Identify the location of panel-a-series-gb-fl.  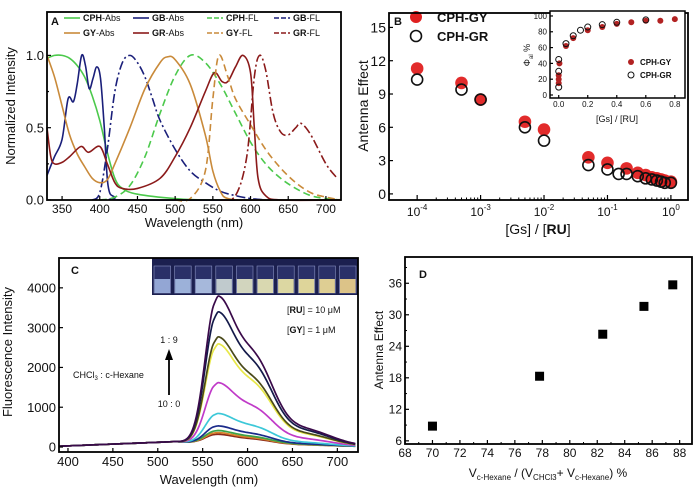
(178, 127).